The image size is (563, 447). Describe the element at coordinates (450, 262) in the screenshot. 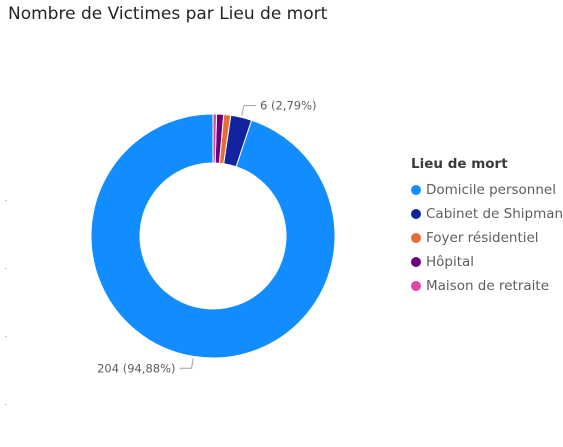

I see `legend-label: Hôpital` at that location.